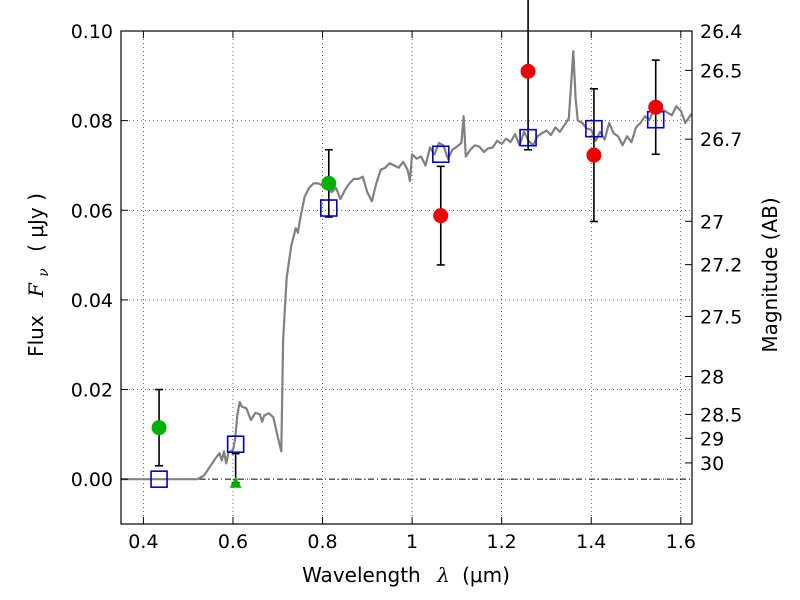 This screenshot has height=600, width=800. What do you see at coordinates (36, 336) in the screenshot?
I see `y-axis-label-text: Flux` at bounding box center [36, 336].